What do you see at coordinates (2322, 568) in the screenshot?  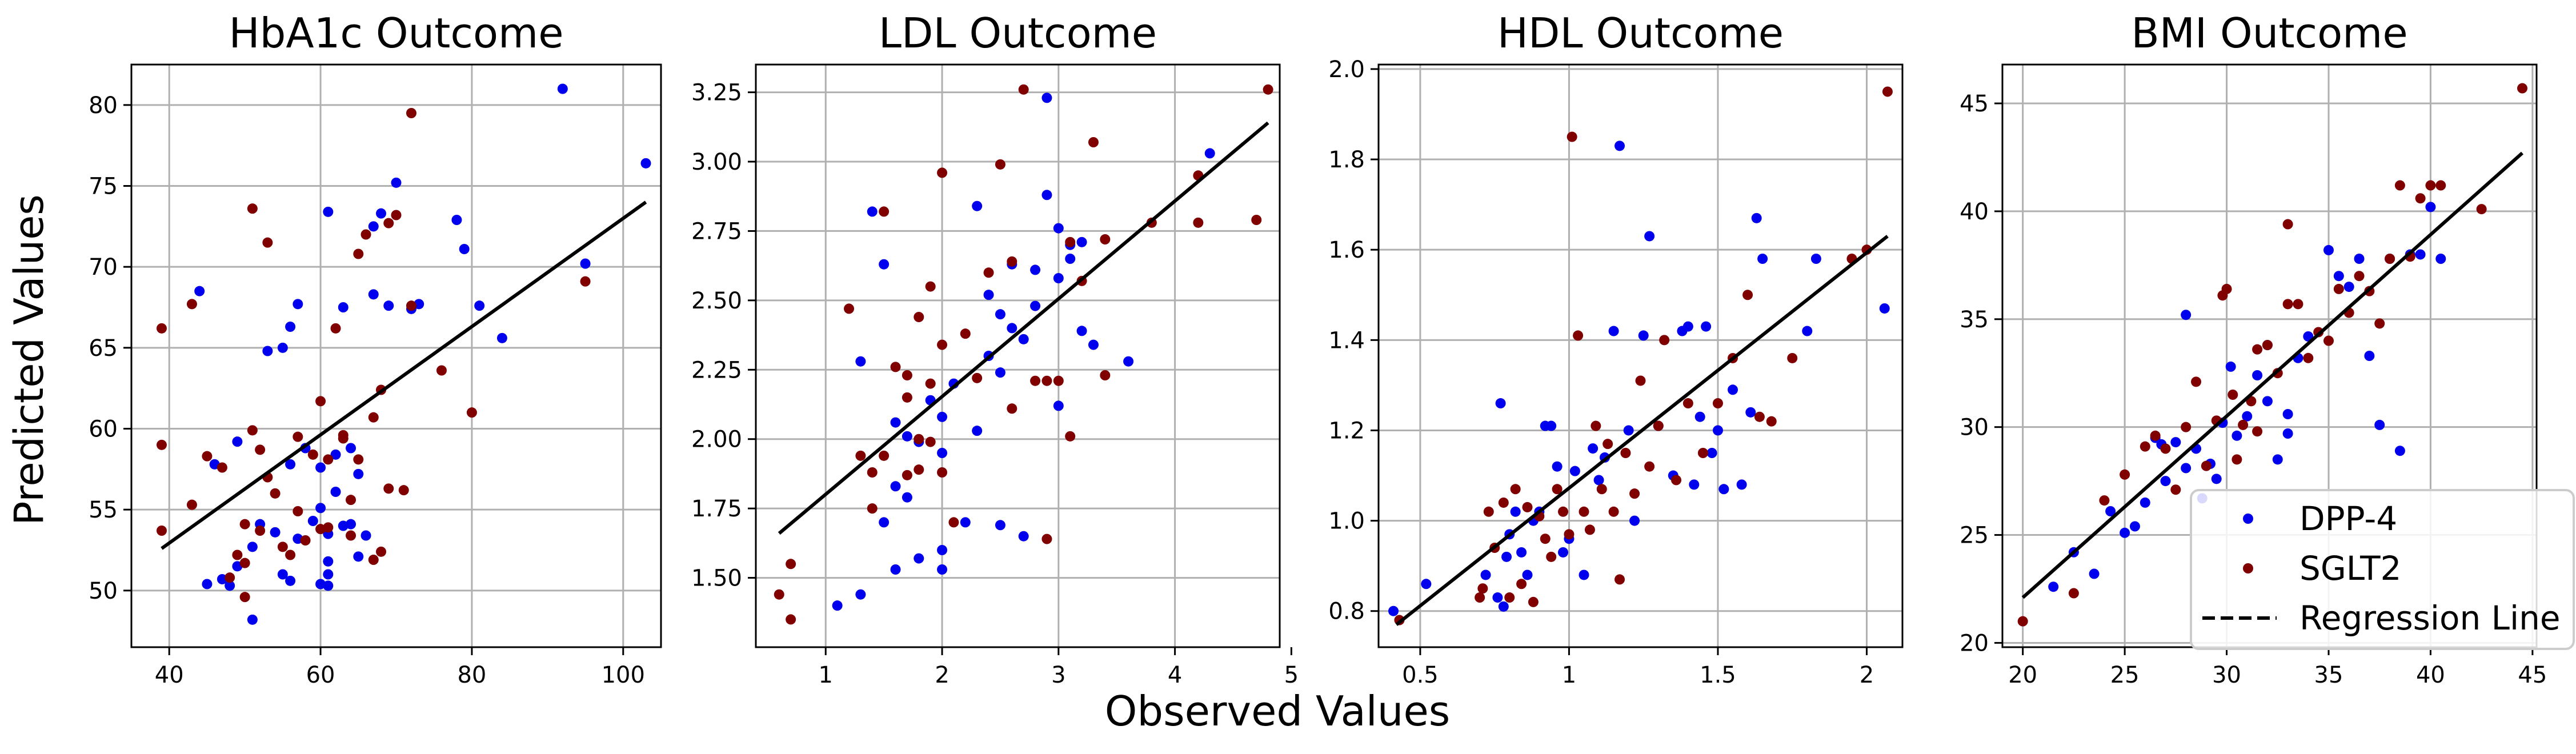 I see `legend-entry-sglt2: SGLT2` at bounding box center [2322, 568].